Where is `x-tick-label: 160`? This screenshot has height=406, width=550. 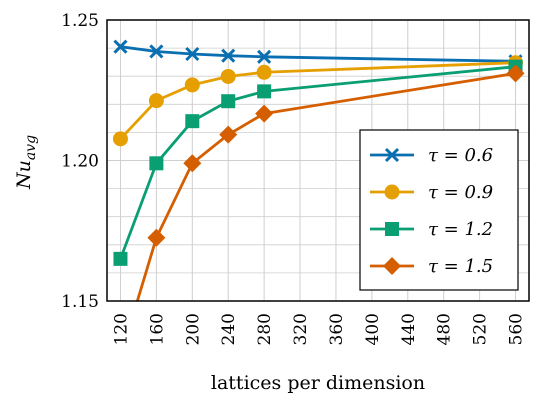 x-tick-label: 160 is located at coordinates (157, 329).